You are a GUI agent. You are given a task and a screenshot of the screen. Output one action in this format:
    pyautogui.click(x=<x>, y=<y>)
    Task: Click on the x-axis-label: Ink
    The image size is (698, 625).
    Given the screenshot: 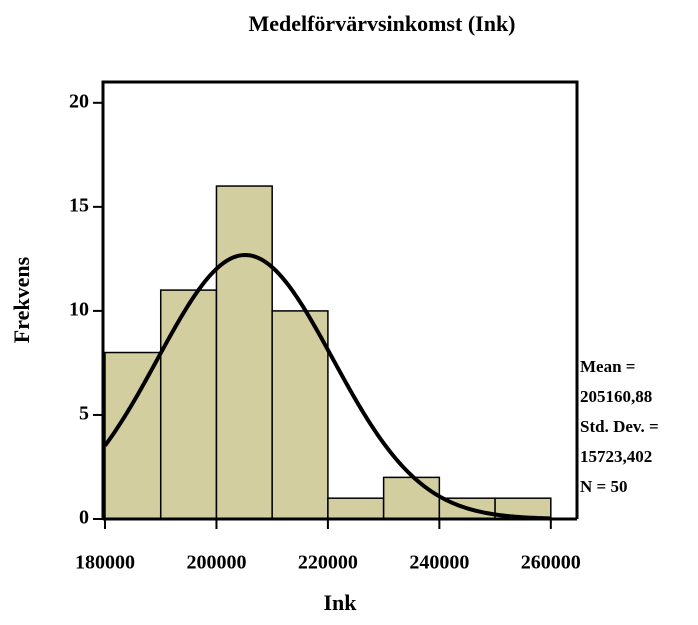 What is the action you would take?
    pyautogui.click(x=340, y=602)
    